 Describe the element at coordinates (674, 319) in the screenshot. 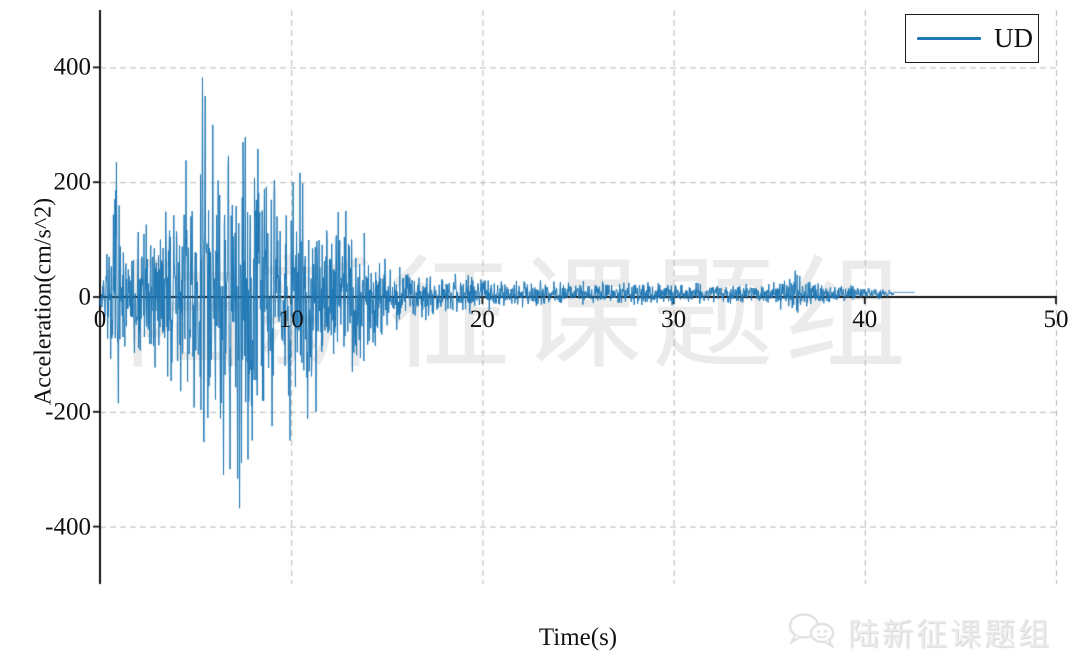

I see `x-tick-label: 30` at that location.